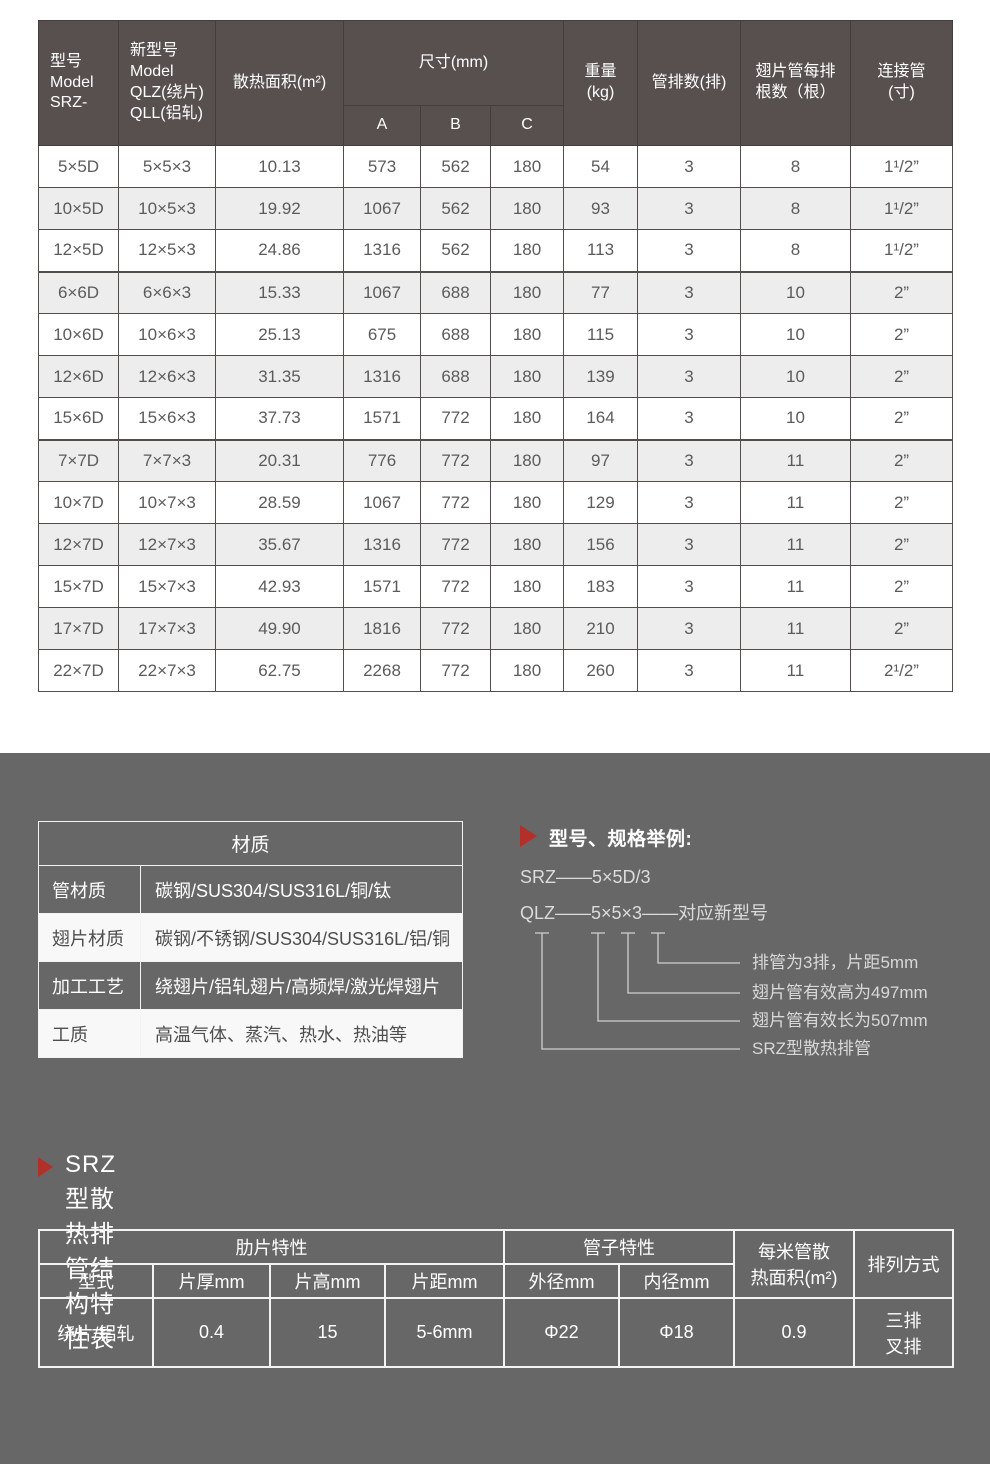 The width and height of the screenshot is (990, 1479). What do you see at coordinates (795, 460) in the screenshot?
I see `cell-fins-per-row: 11` at bounding box center [795, 460].